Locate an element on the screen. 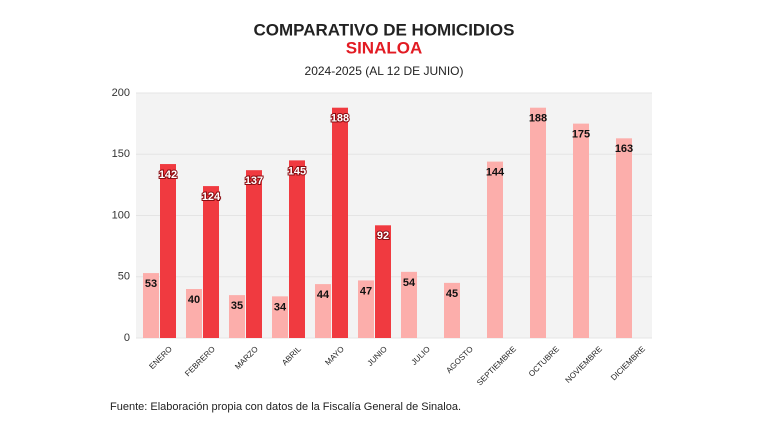 The image size is (768, 432). x-tick-label: SEPTIEMBRE is located at coordinates (496, 366).